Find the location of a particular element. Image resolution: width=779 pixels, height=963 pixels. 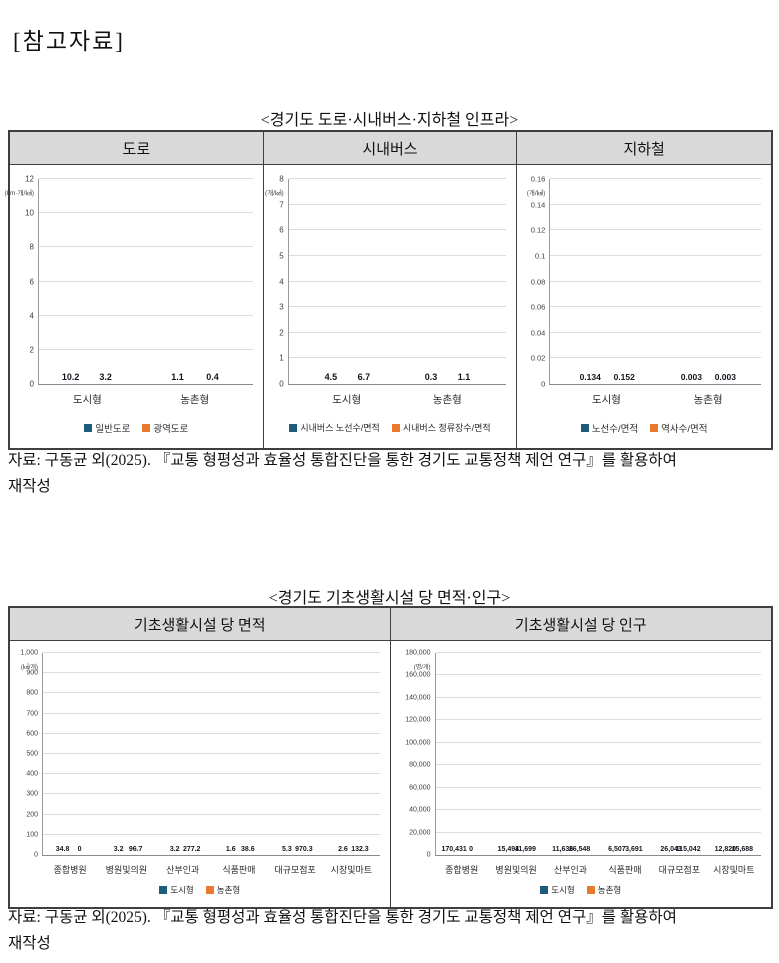

y-tick-label: 0.1 is located at coordinates (540, 256).